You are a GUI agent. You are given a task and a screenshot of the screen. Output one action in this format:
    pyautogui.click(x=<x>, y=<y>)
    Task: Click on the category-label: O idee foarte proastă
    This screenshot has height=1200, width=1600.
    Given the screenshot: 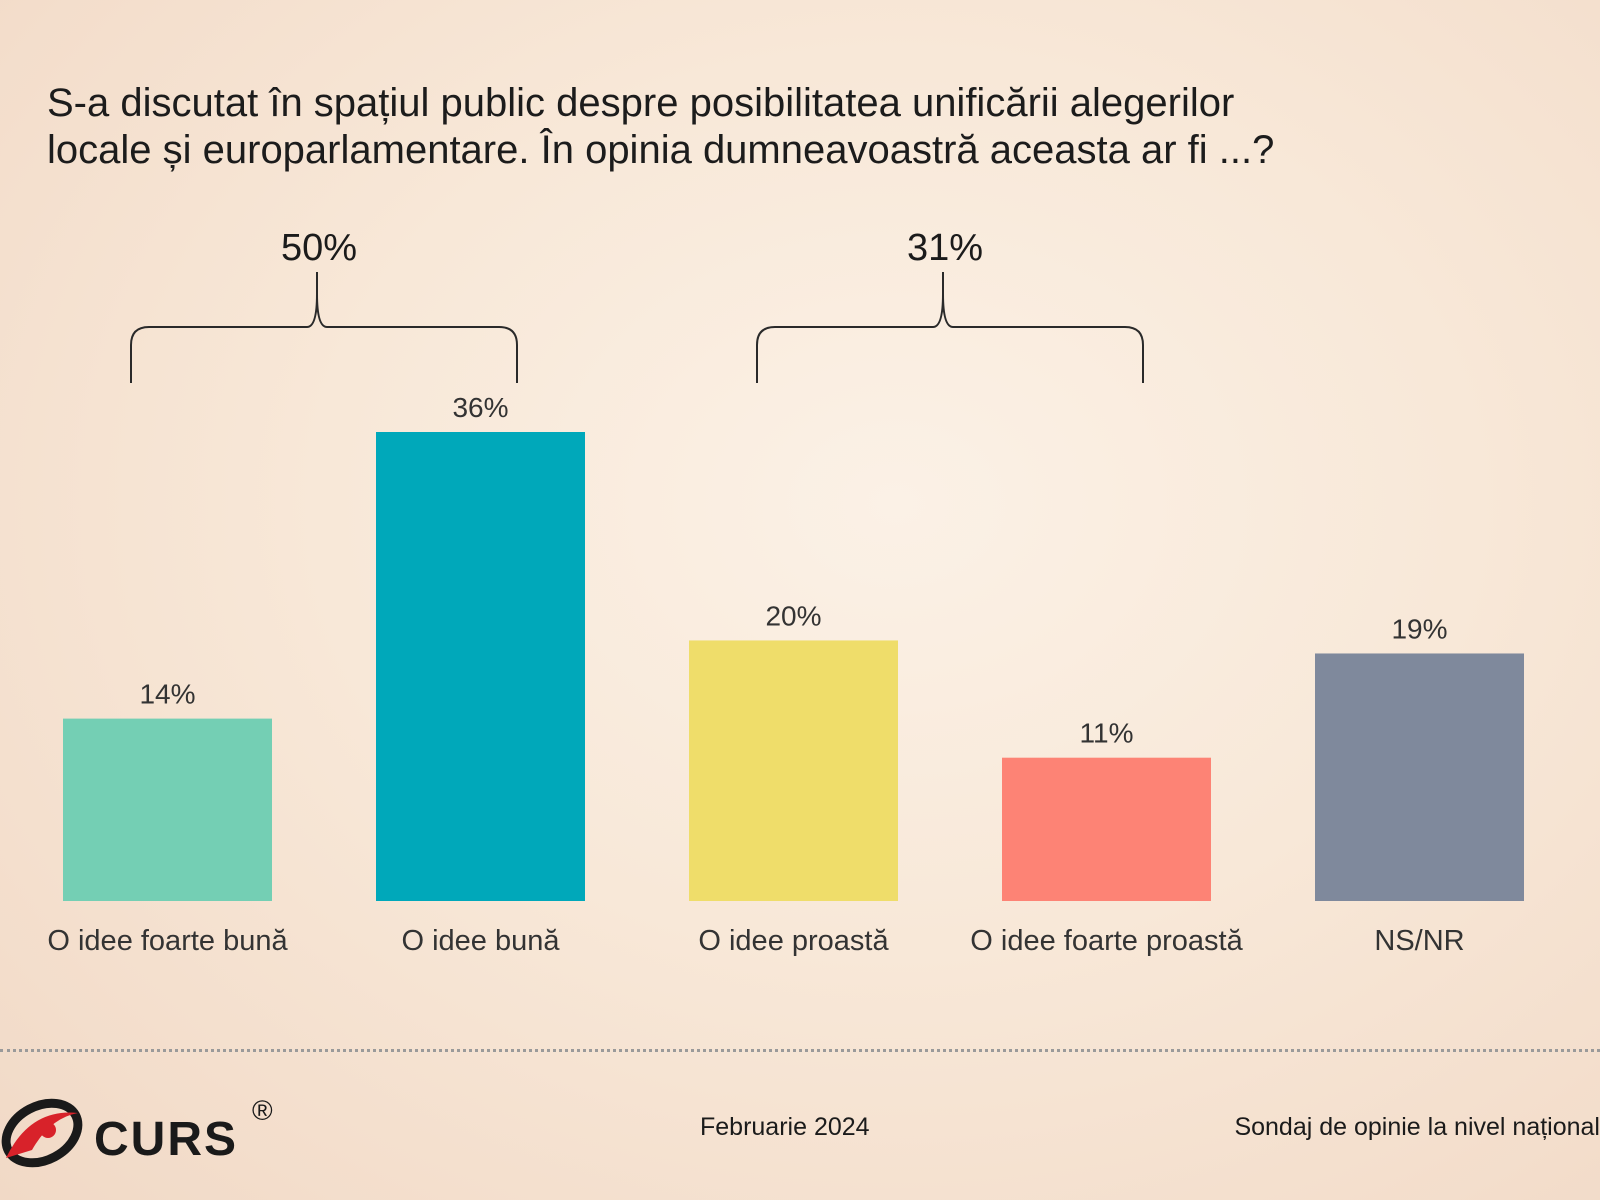 What is the action you would take?
    pyautogui.click(x=1106, y=941)
    